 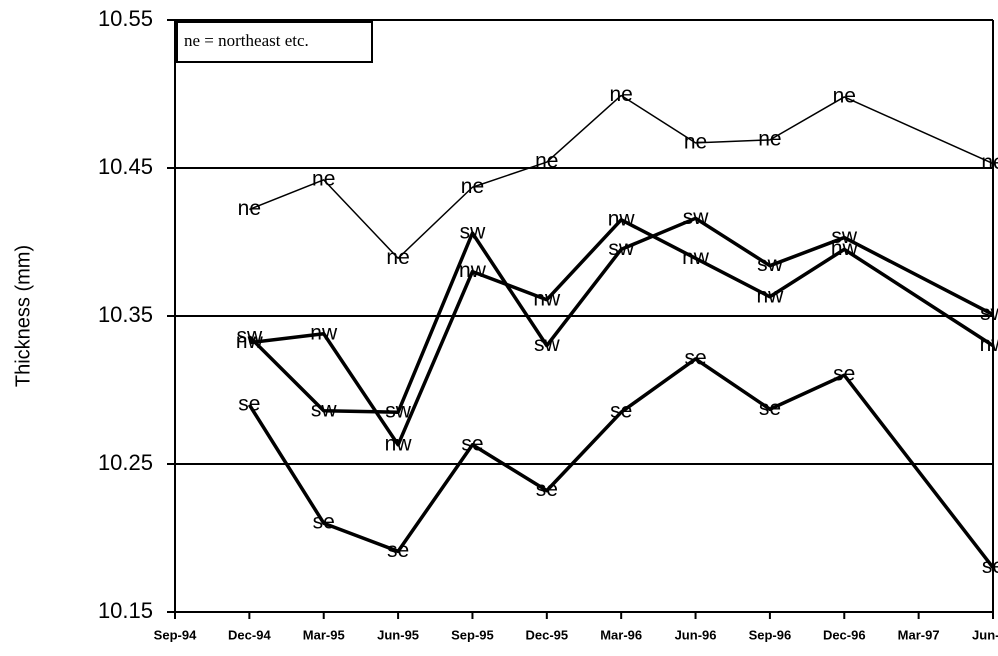 What do you see at coordinates (472, 634) in the screenshot?
I see `x-tick-label: Sep-95` at bounding box center [472, 634].